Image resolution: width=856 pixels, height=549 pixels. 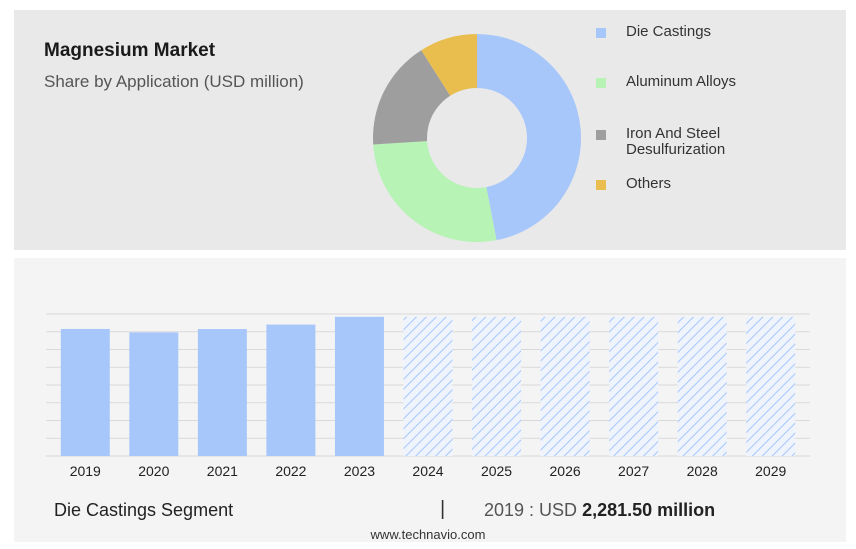 I want to click on bar-2022, so click(x=291, y=390).